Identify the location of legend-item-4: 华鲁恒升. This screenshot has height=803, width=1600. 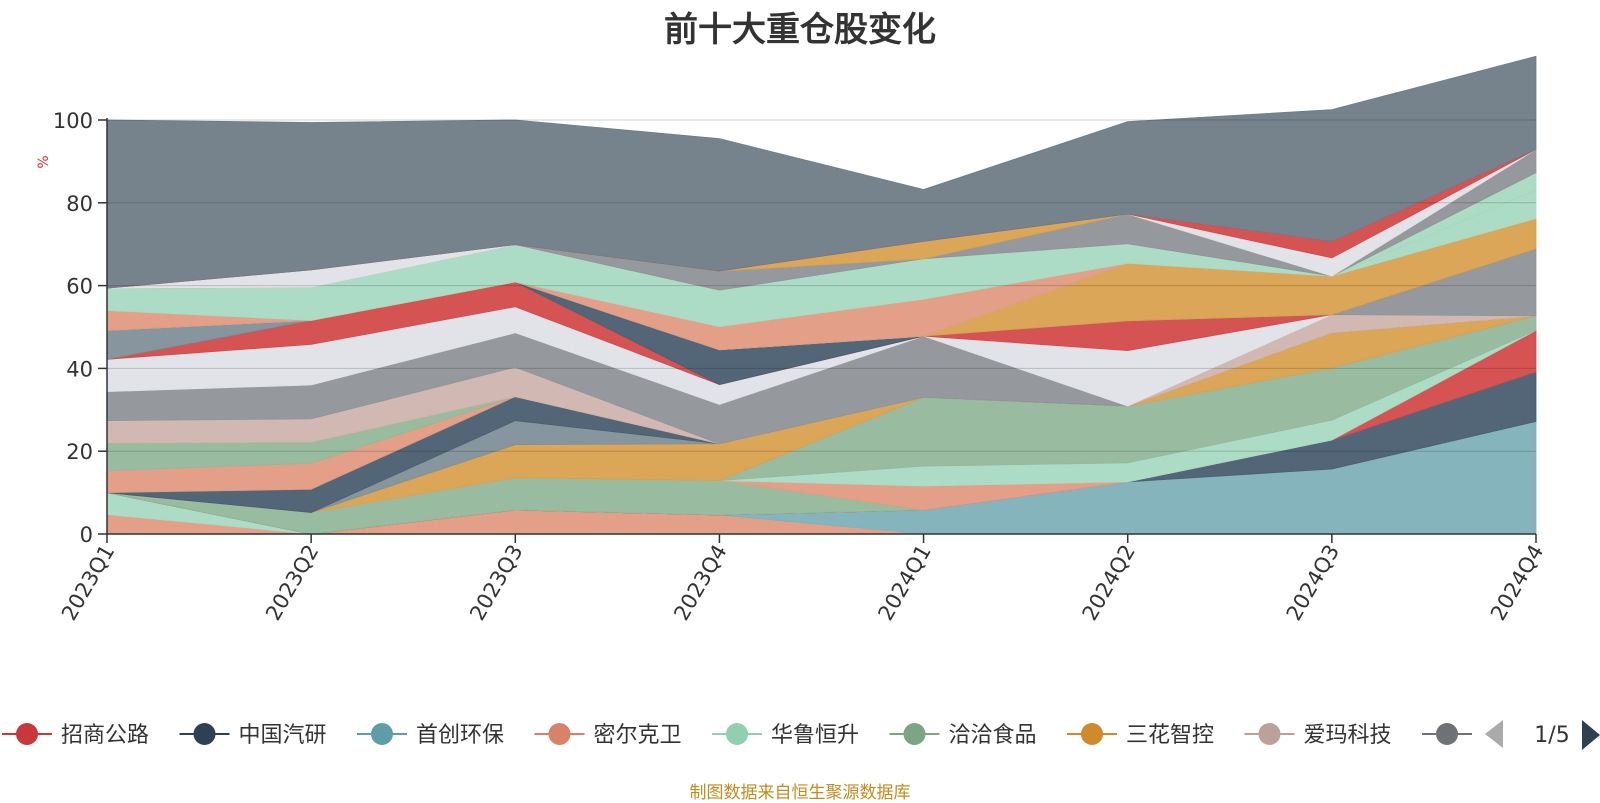
(785, 735).